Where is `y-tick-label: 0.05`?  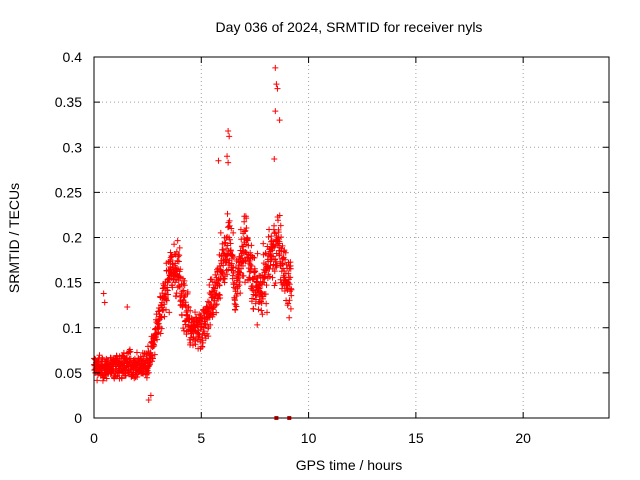 y-tick-label: 0.05 is located at coordinates (68, 373).